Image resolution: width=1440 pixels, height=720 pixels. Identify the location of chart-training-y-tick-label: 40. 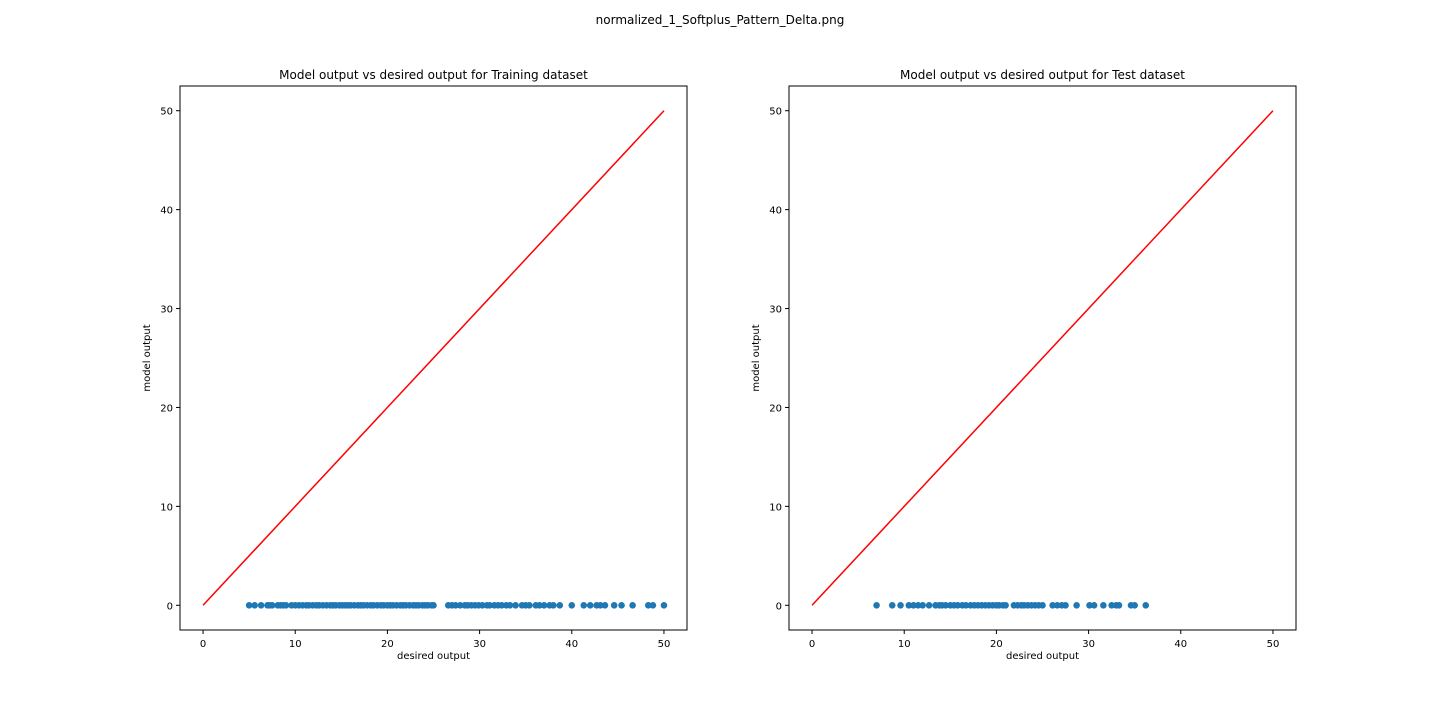
(166, 211).